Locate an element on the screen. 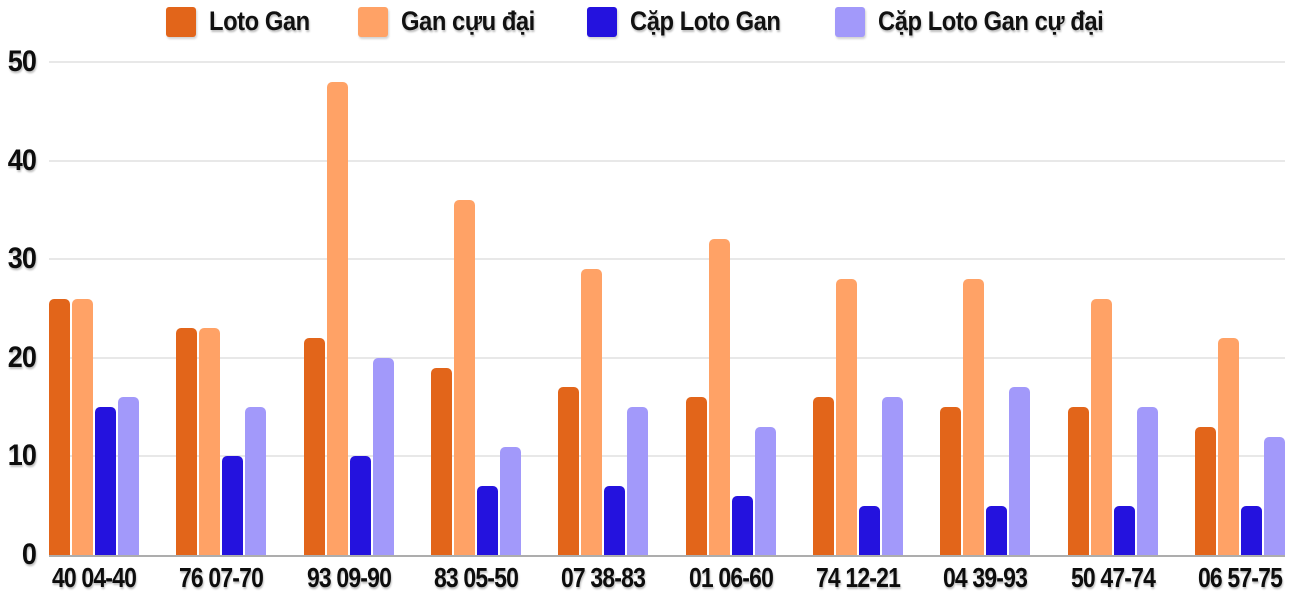 This screenshot has width=1300, height=600. legend-item: Loto Gan is located at coordinates (244, 21).